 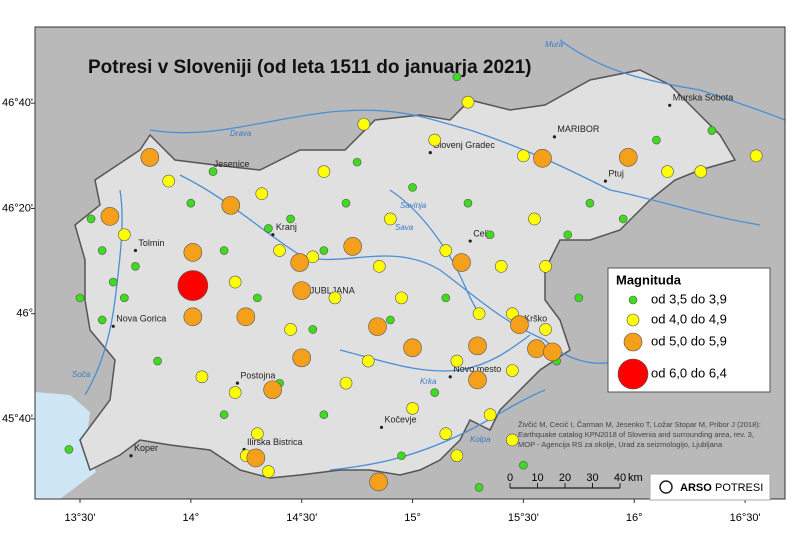 What do you see at coordinates (537, 478) in the screenshot?
I see `scale-label: 10` at bounding box center [537, 478].